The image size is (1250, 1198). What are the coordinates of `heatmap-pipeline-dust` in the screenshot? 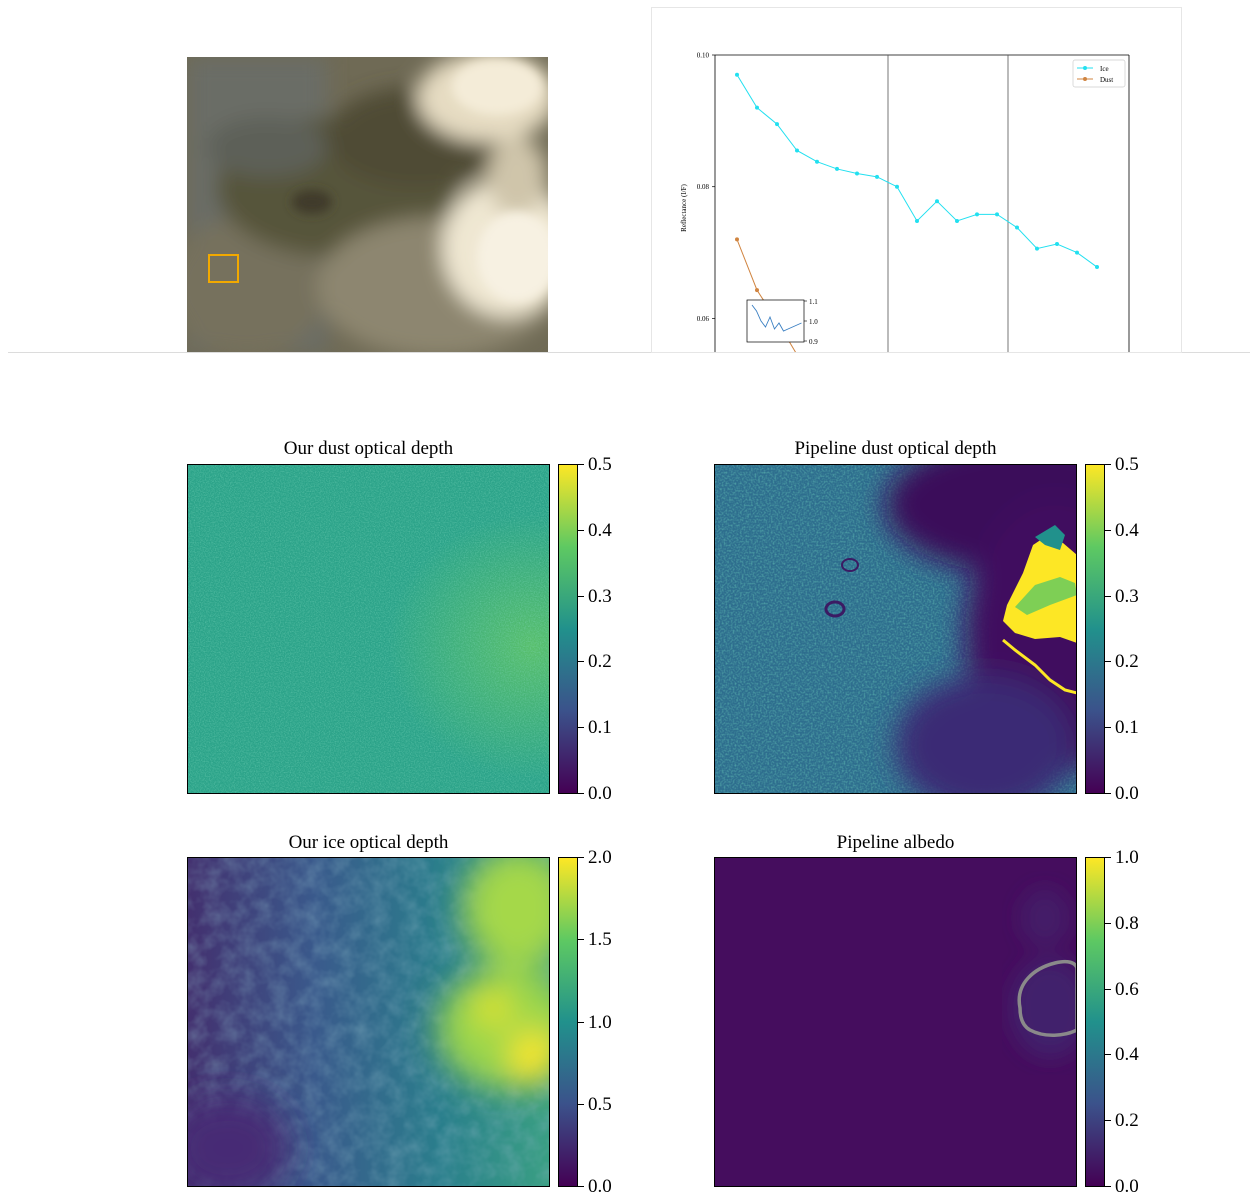 It's located at (895, 629).